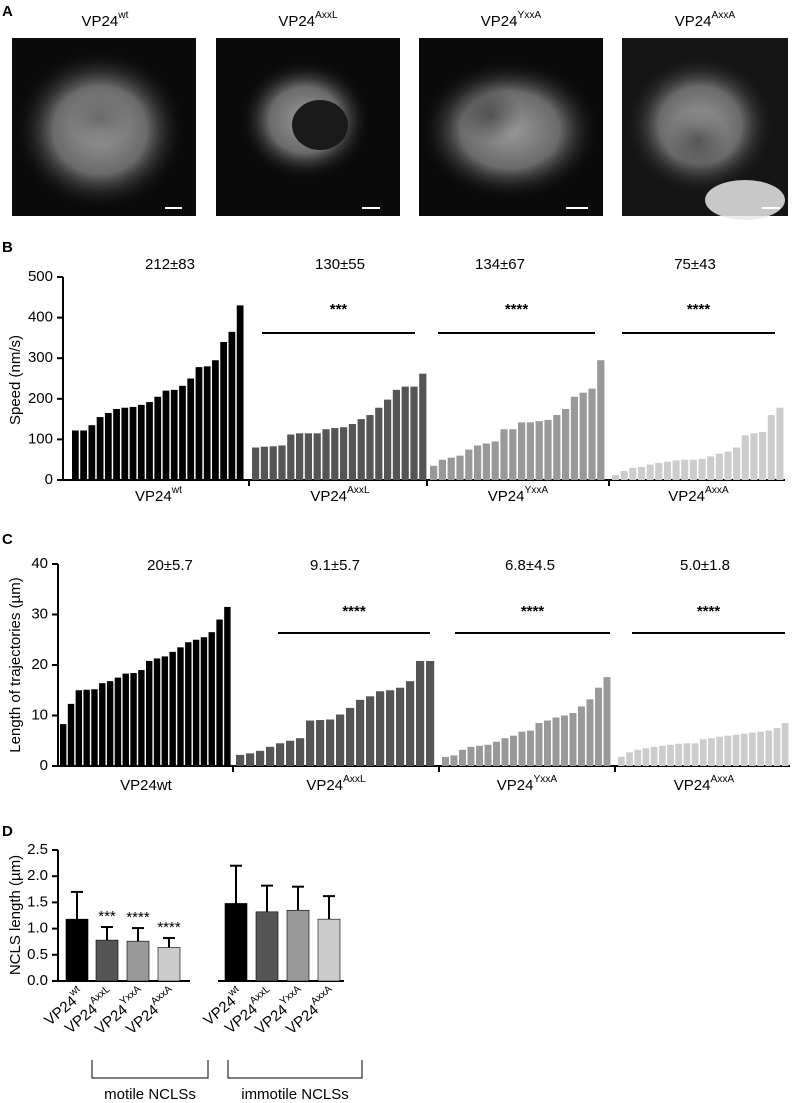 The height and width of the screenshot is (1103, 800). What do you see at coordinates (340, 264) in the screenshot?
I see `group-annotation: 130±55` at bounding box center [340, 264].